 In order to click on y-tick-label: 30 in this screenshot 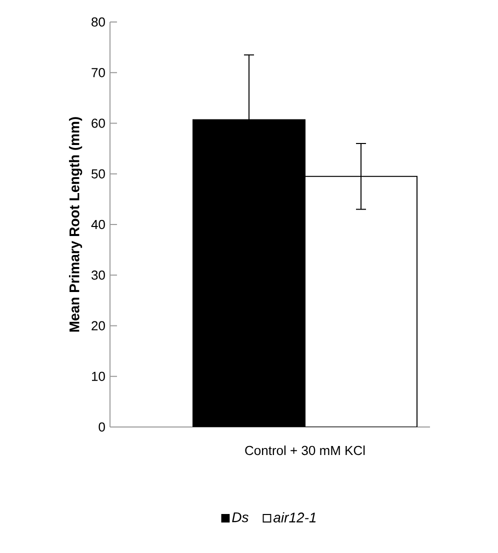, I will do `click(98, 275)`.